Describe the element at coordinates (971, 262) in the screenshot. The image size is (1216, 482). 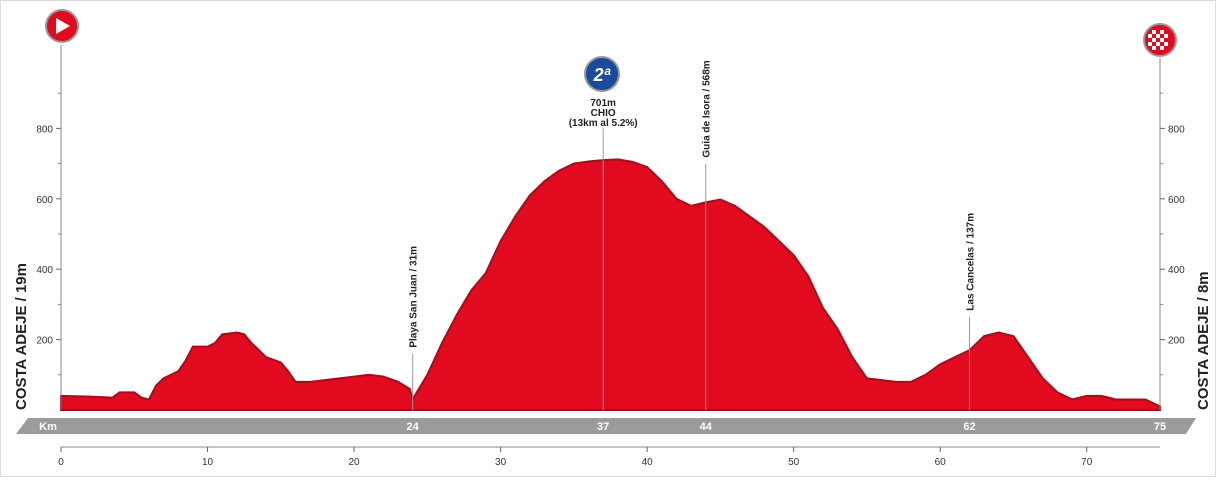
I see `annotation-label: Las Cancelas / 137m` at that location.